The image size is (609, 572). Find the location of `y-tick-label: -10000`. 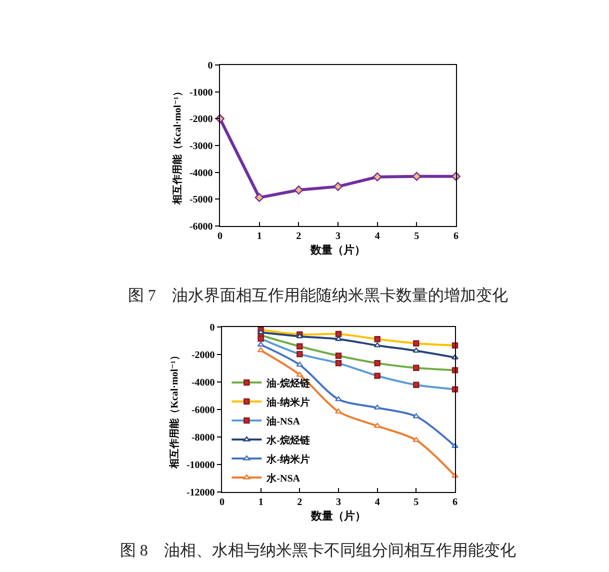

y-tick-label: -10000 is located at coordinates (200, 465).